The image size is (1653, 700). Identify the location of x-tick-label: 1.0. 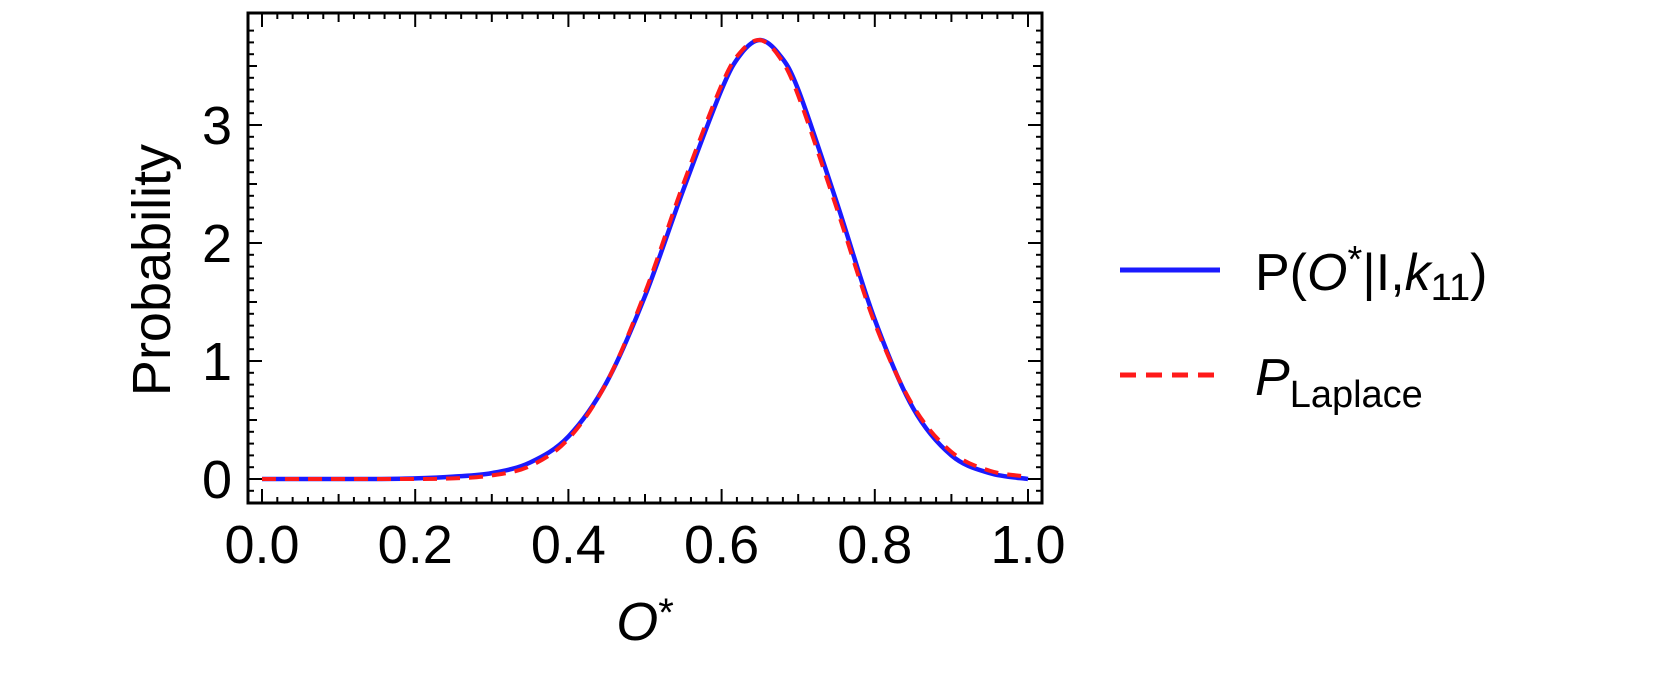
(1027, 545).